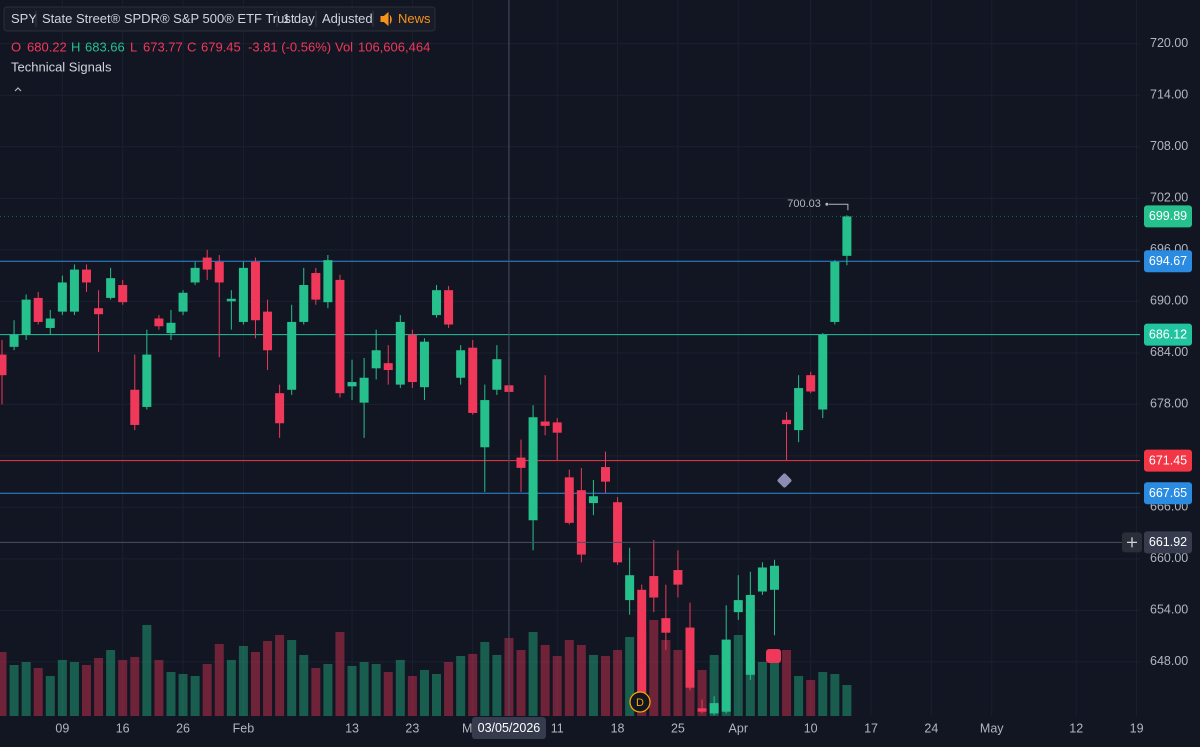 The image size is (1200, 747). What do you see at coordinates (773, 656) in the screenshot?
I see `earnings-marker` at bounding box center [773, 656].